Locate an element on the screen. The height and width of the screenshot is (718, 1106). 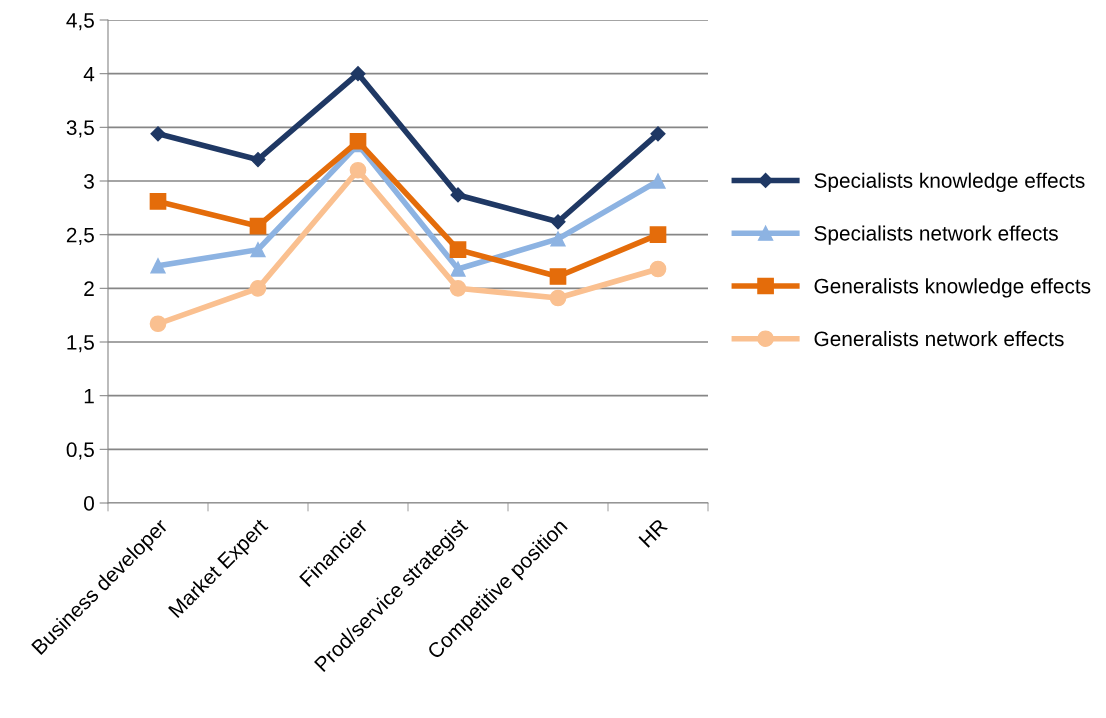
y-tick-label: 0 is located at coordinates (89, 503).